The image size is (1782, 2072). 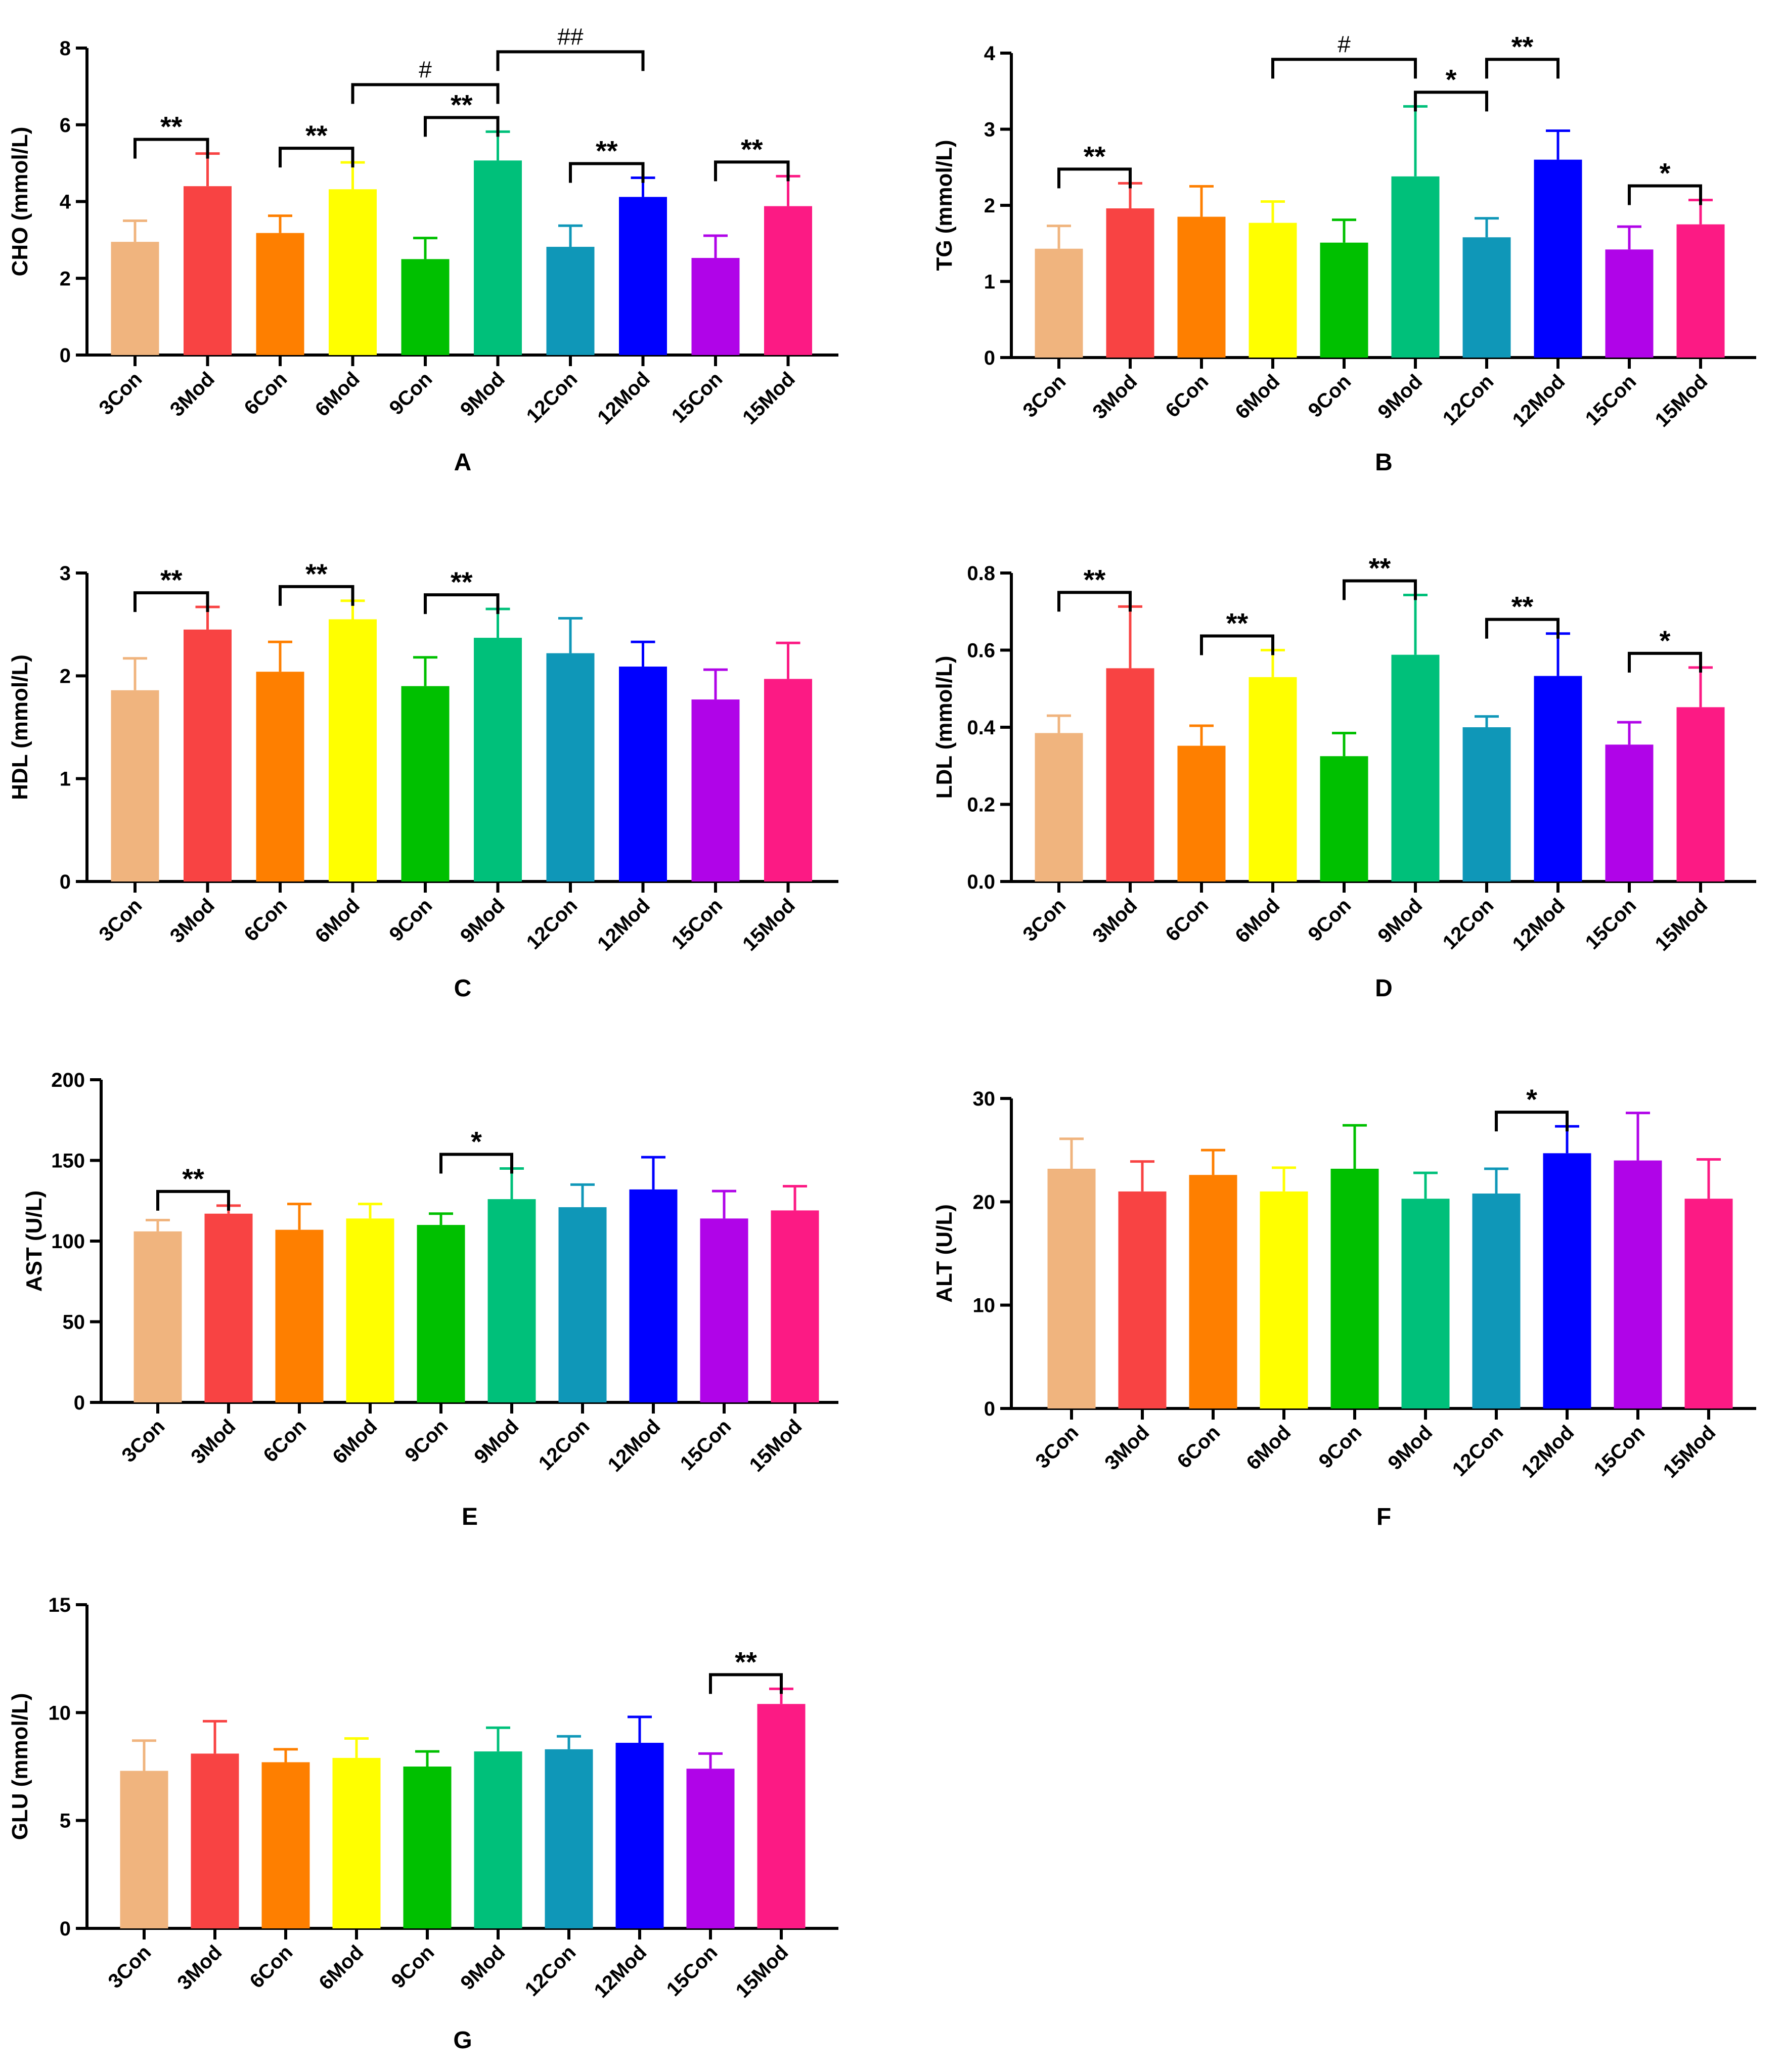 I want to click on y-tick-label: 0.8, so click(x=981, y=573).